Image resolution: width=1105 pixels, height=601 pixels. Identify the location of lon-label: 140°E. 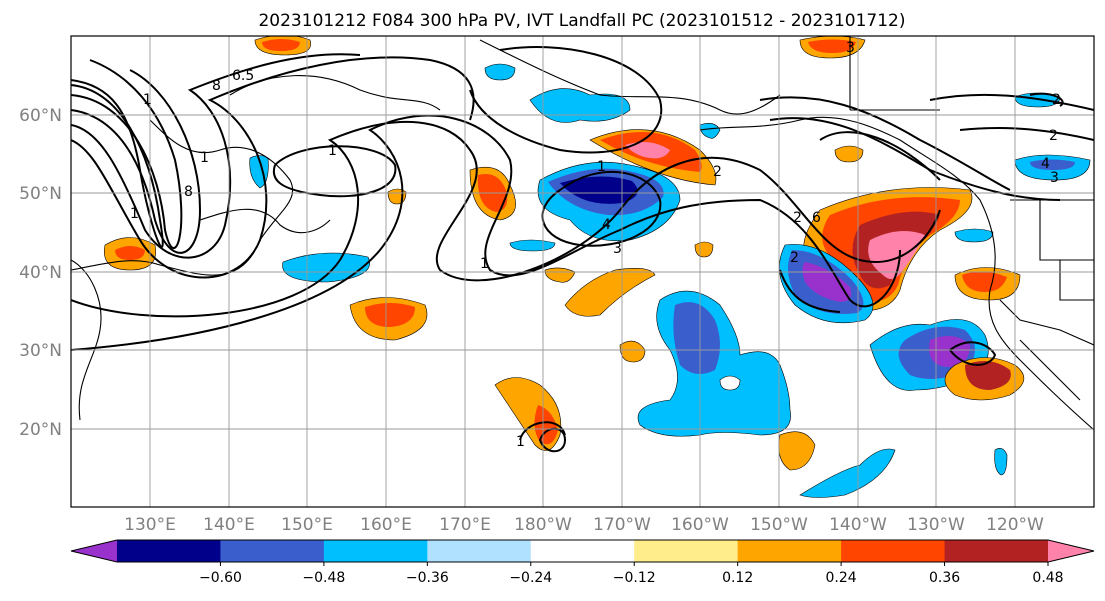
(229, 525).